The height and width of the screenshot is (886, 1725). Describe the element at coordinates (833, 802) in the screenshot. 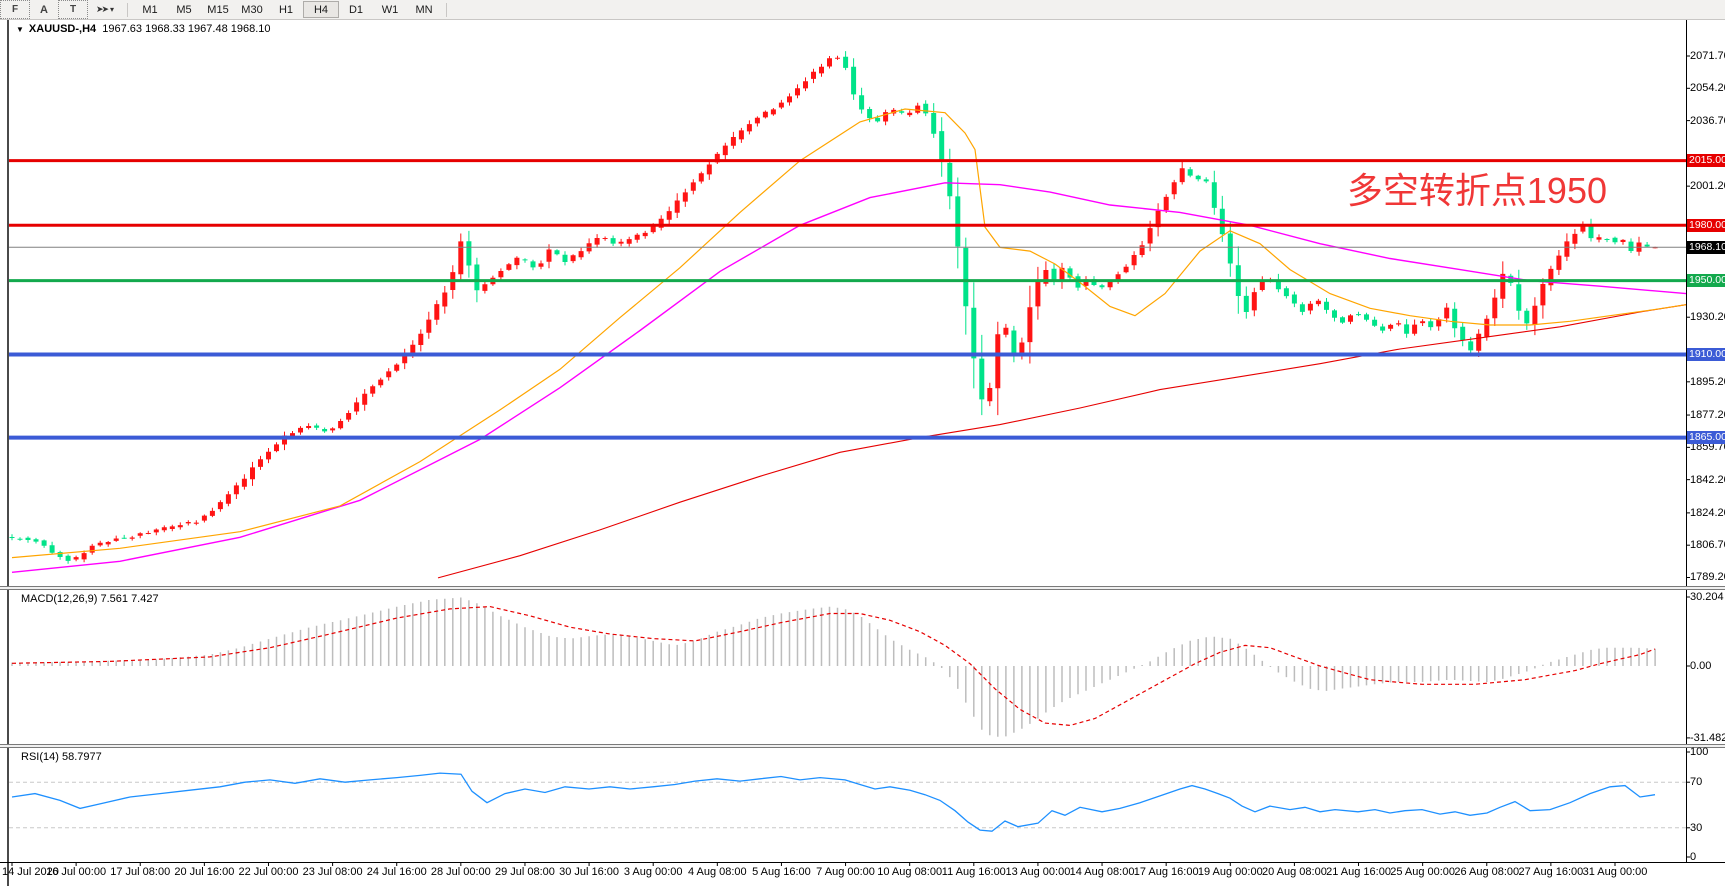

I see `rsi-line` at that location.